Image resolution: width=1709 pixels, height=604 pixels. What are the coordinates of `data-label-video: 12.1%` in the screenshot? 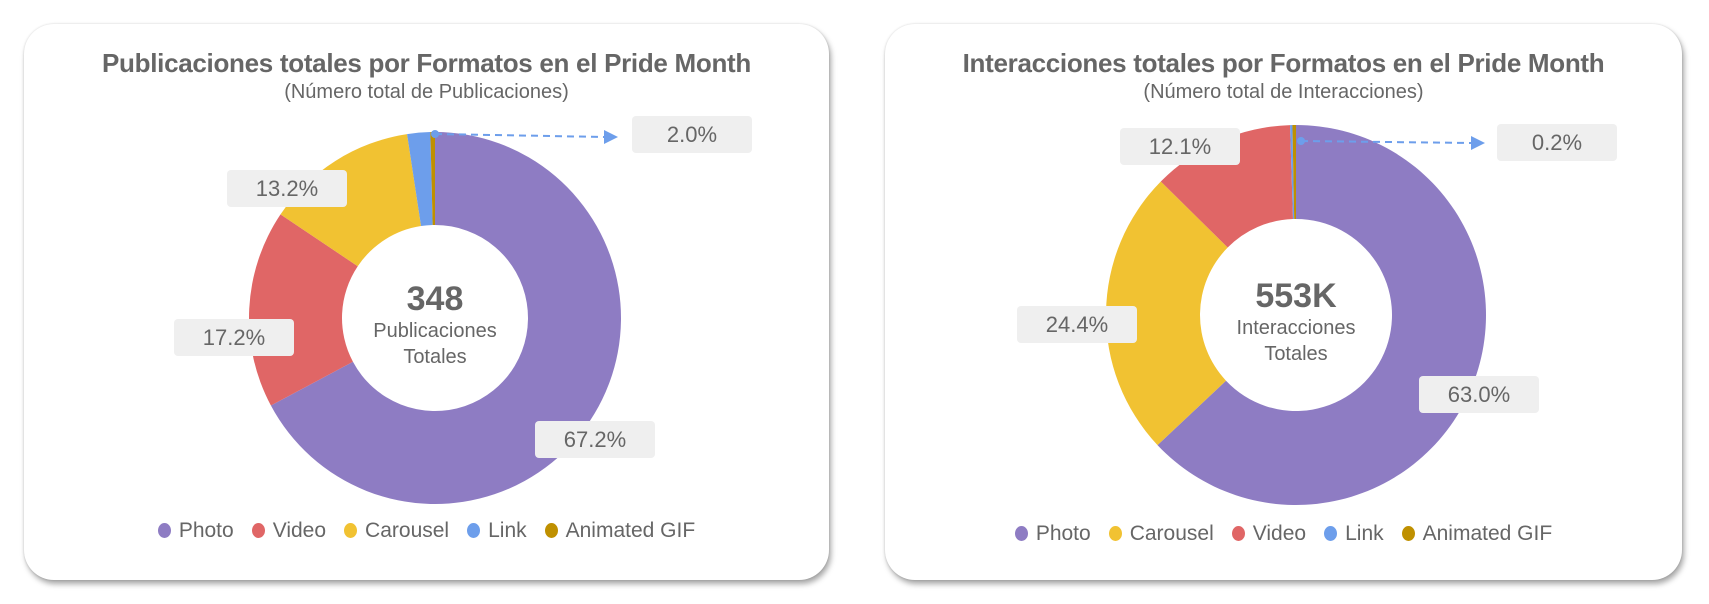 It's located at (1180, 146).